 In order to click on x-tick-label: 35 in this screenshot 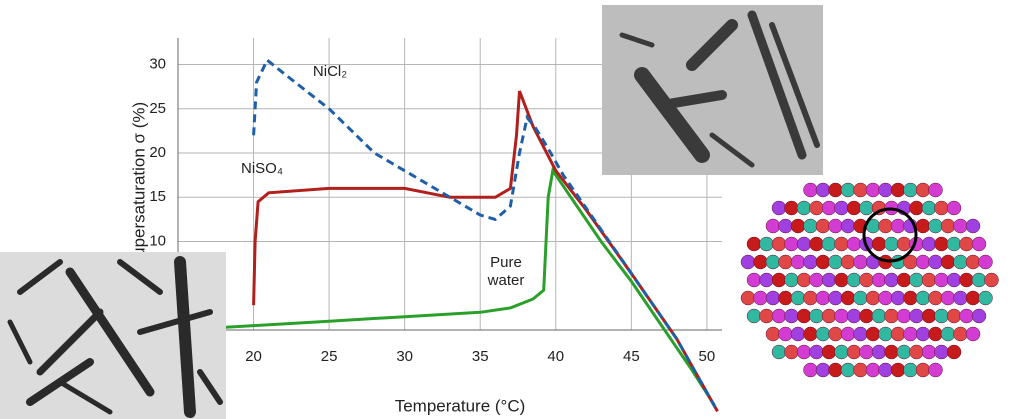, I will do `click(480, 356)`.